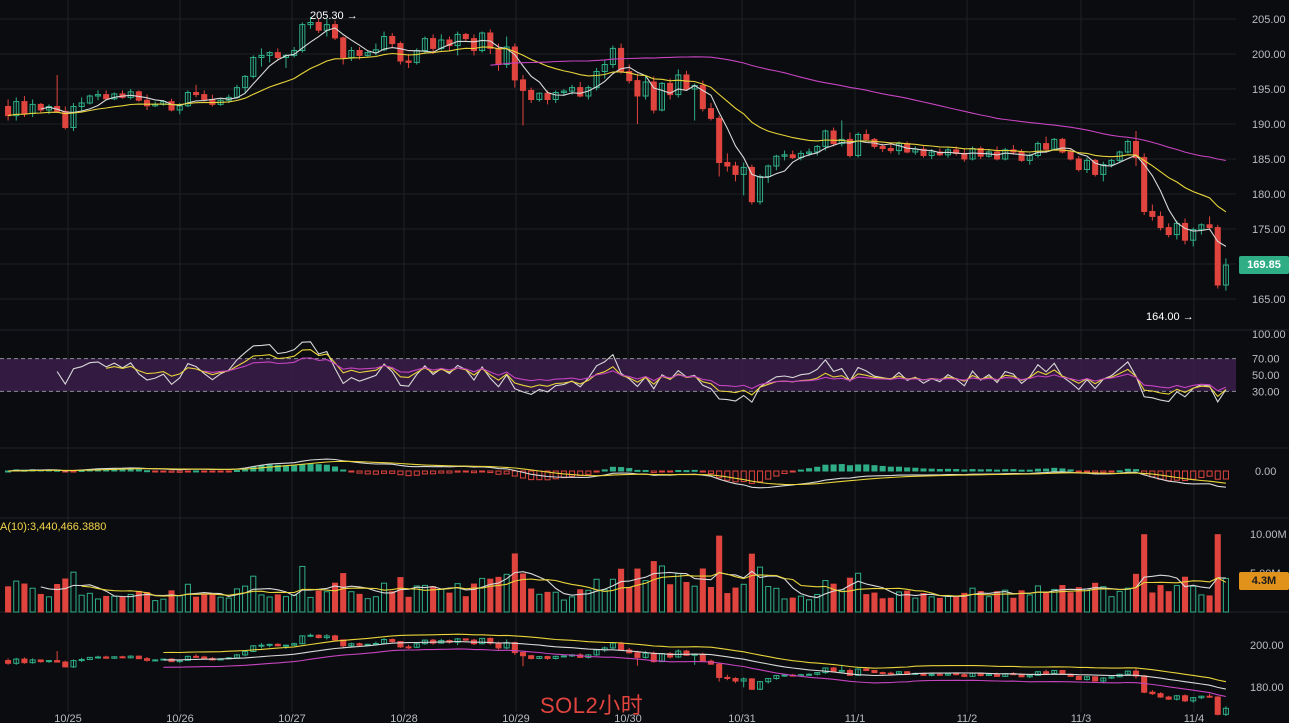  I want to click on x-label-6: 10/31, so click(742, 718).